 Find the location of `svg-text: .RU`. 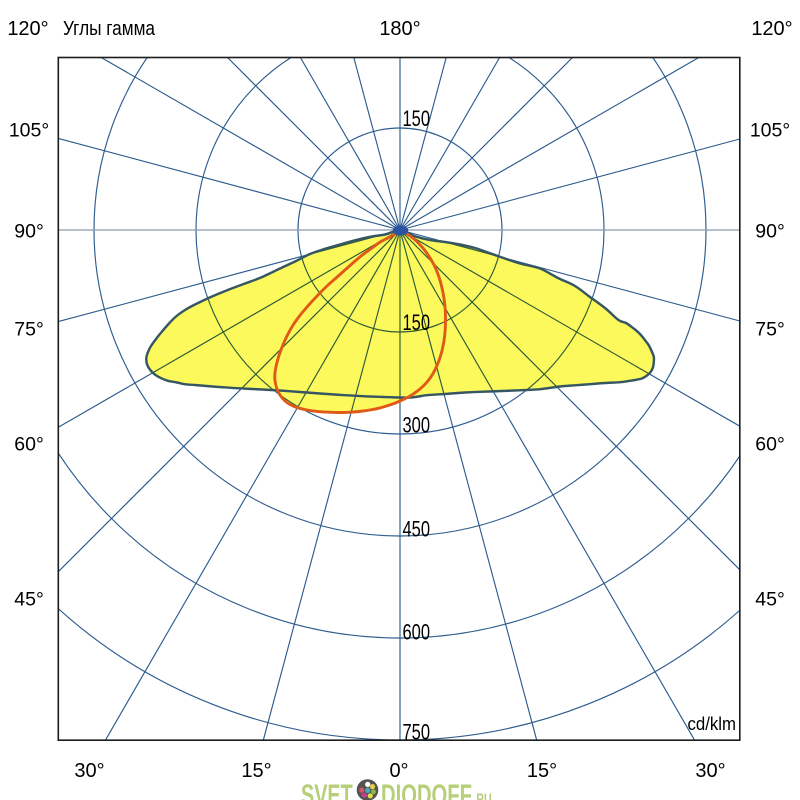

svg-text: .RU is located at coordinates (483, 795).